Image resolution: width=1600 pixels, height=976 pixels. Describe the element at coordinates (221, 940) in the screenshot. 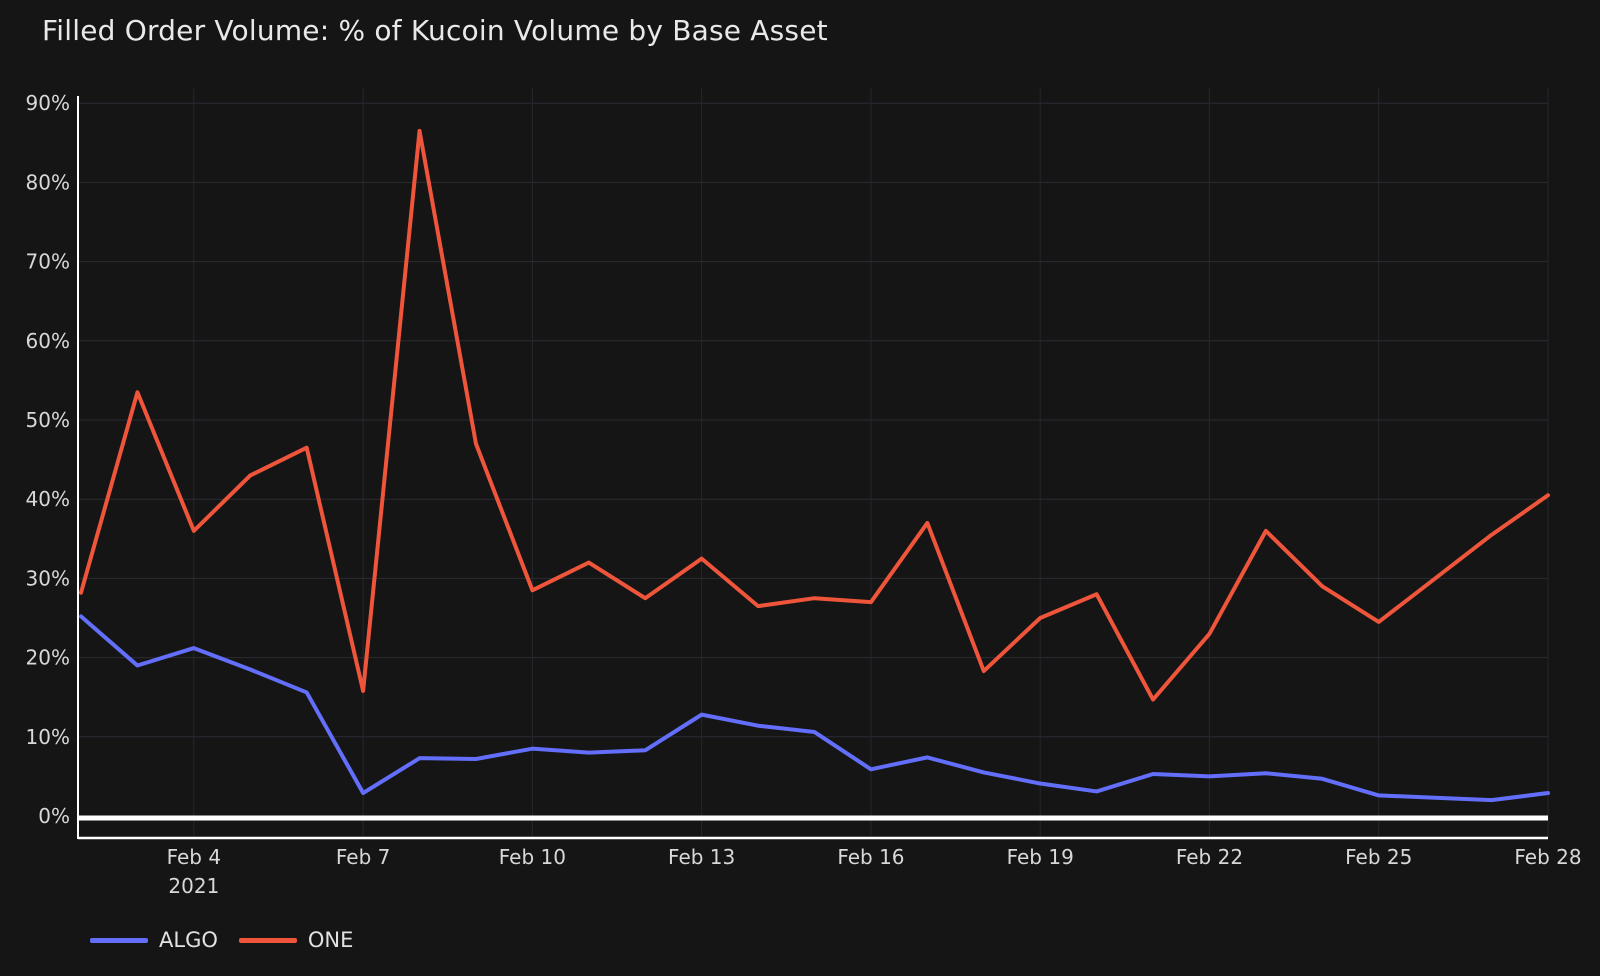

I see `legend: ALGO ONE` at that location.